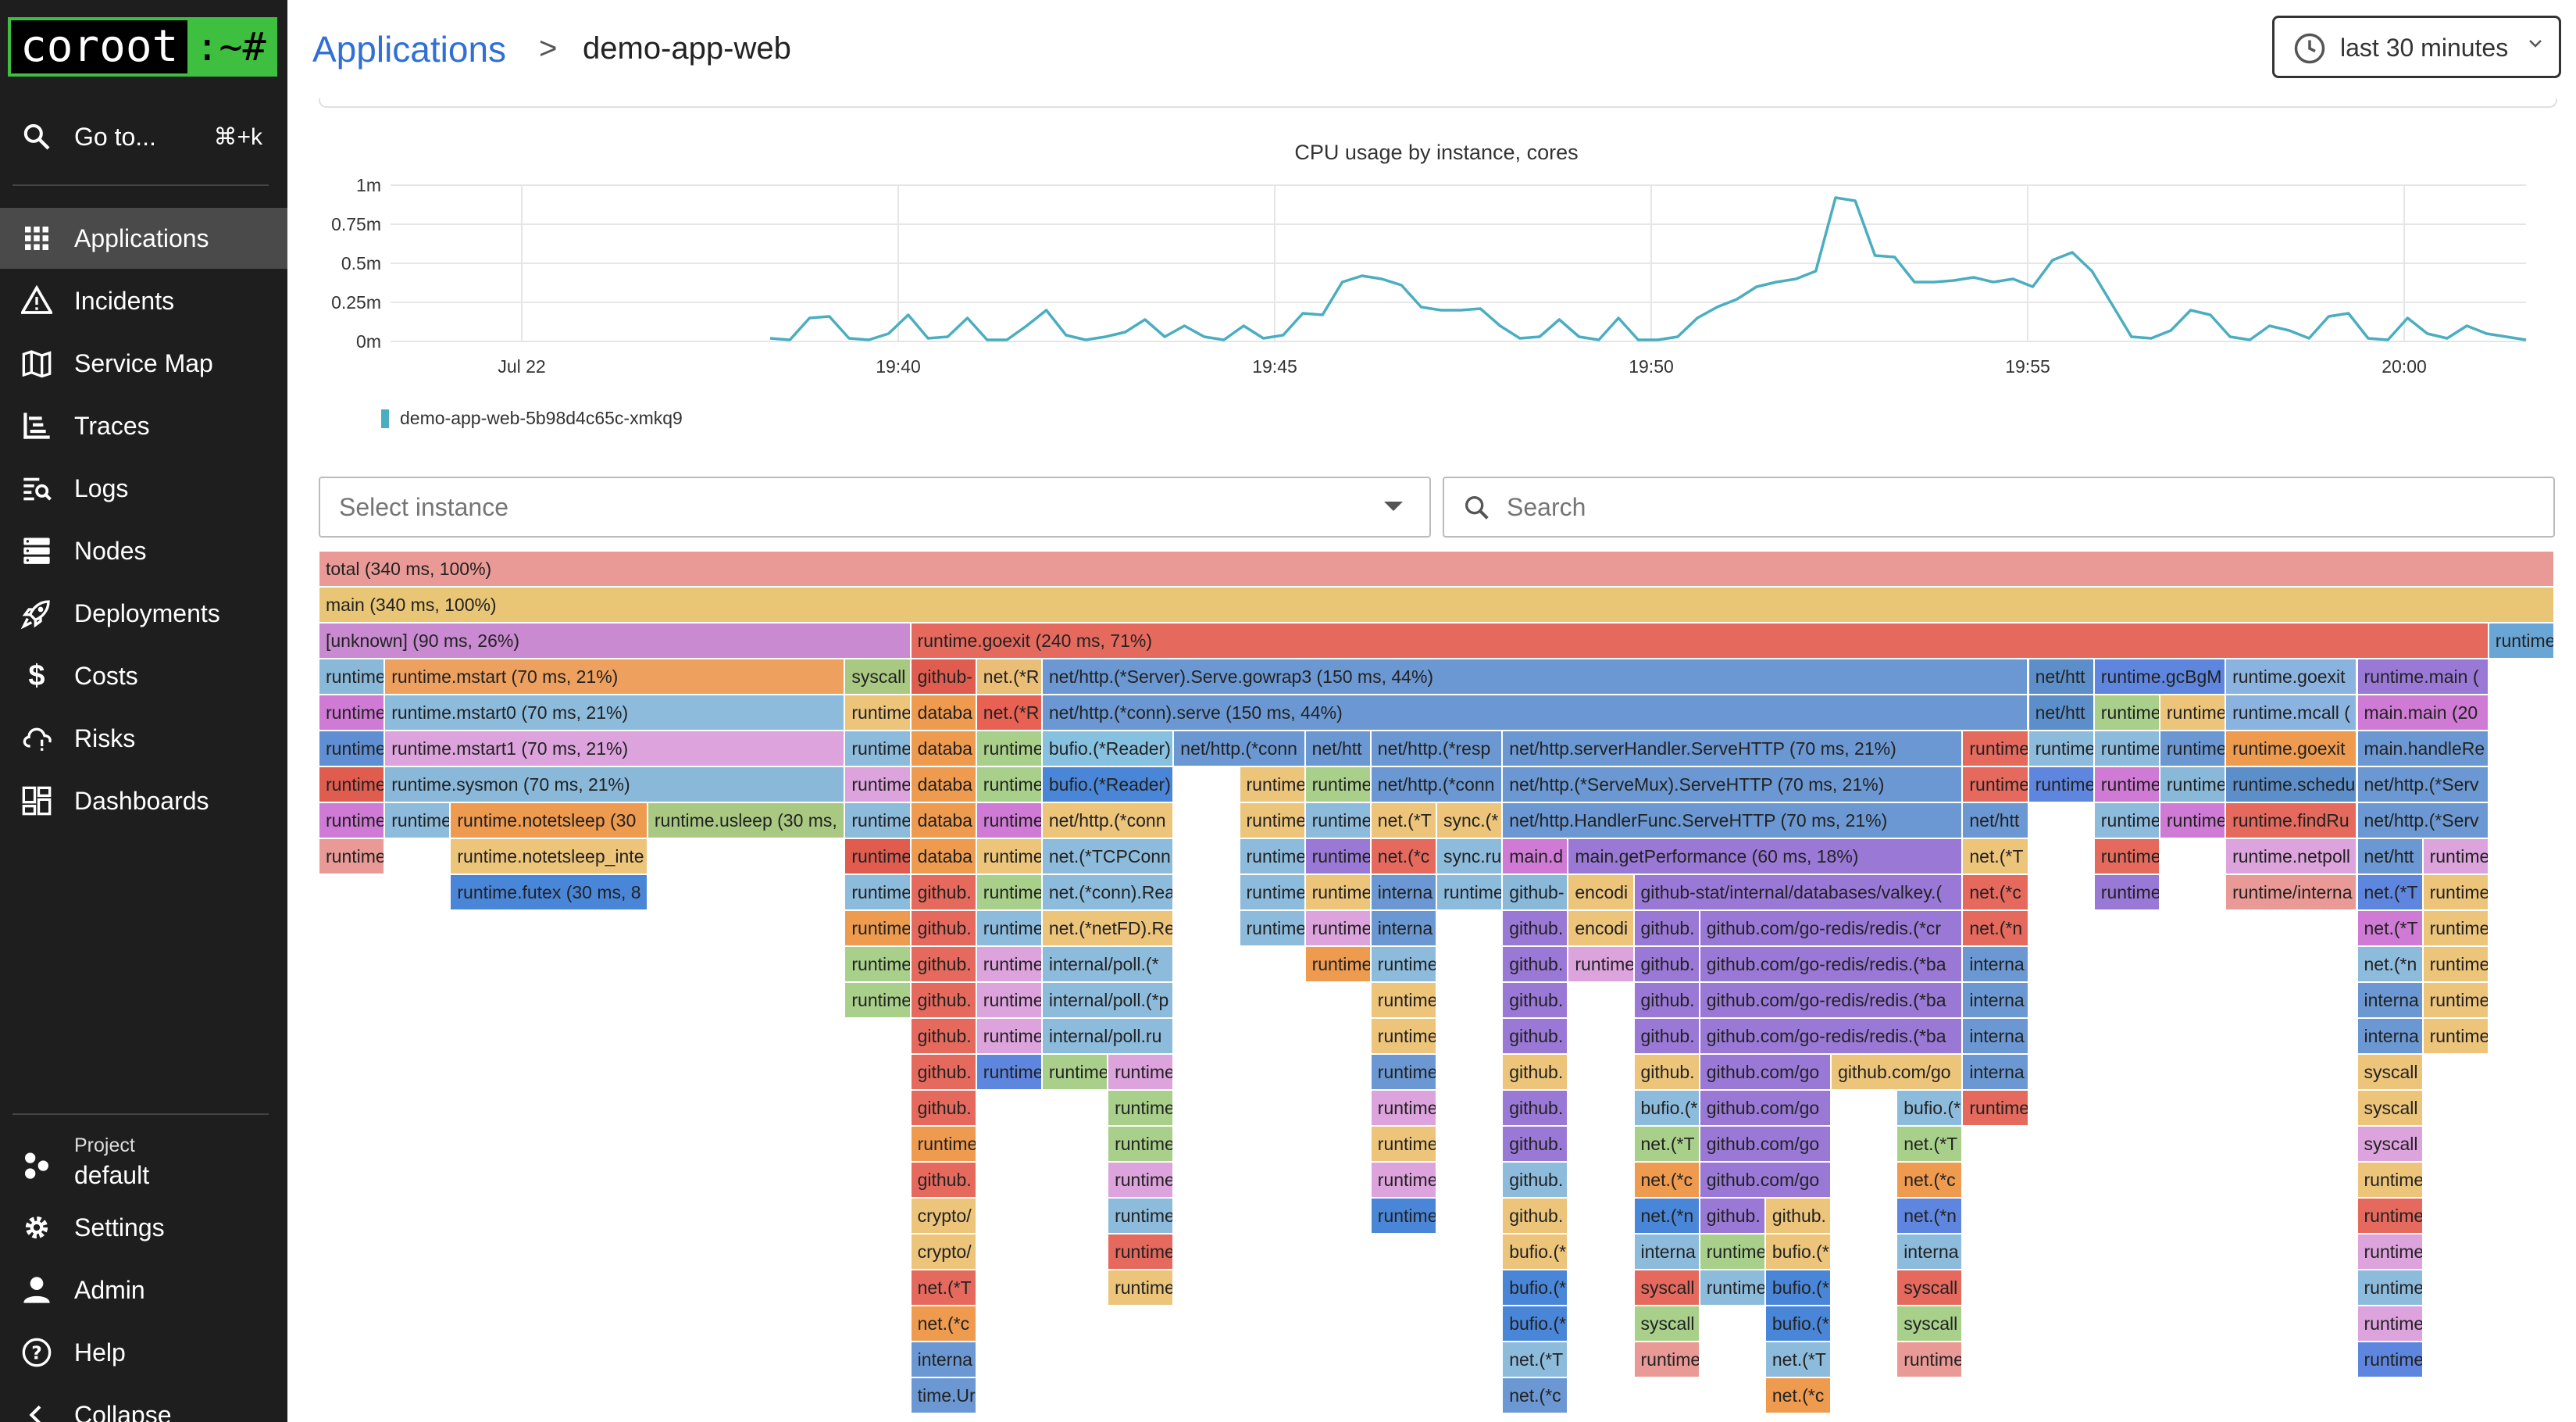  What do you see at coordinates (143, 738) in the screenshot?
I see `sidebar-item-risks: Risks` at bounding box center [143, 738].